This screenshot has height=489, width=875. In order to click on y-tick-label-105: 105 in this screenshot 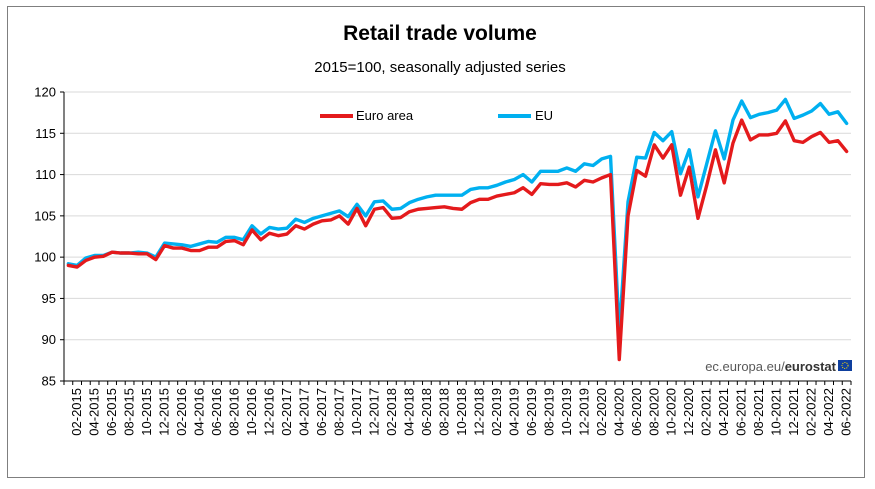, I will do `click(45, 215)`.